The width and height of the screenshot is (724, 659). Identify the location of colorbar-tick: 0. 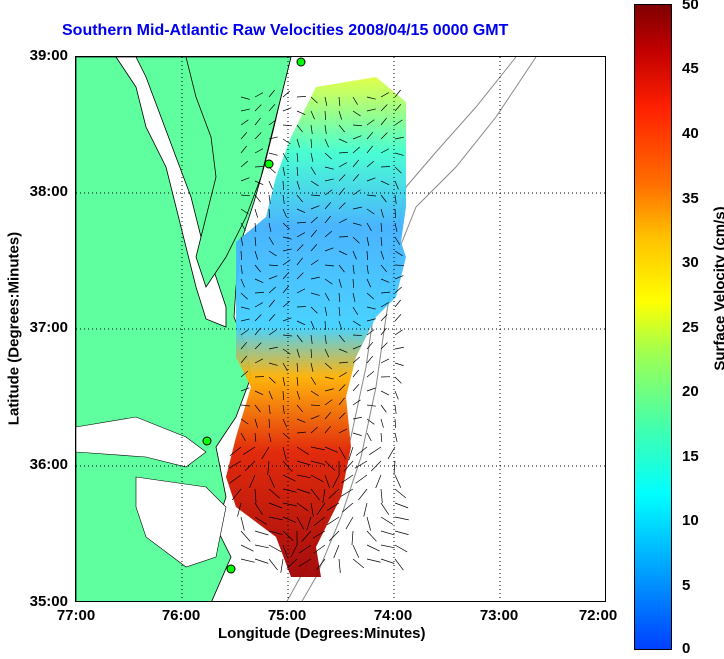
(686, 648).